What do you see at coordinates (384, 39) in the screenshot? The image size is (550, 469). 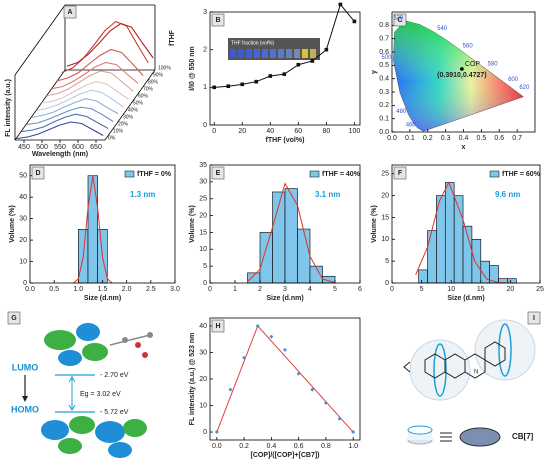 I see `y-tick-label: 0.7` at bounding box center [384, 39].